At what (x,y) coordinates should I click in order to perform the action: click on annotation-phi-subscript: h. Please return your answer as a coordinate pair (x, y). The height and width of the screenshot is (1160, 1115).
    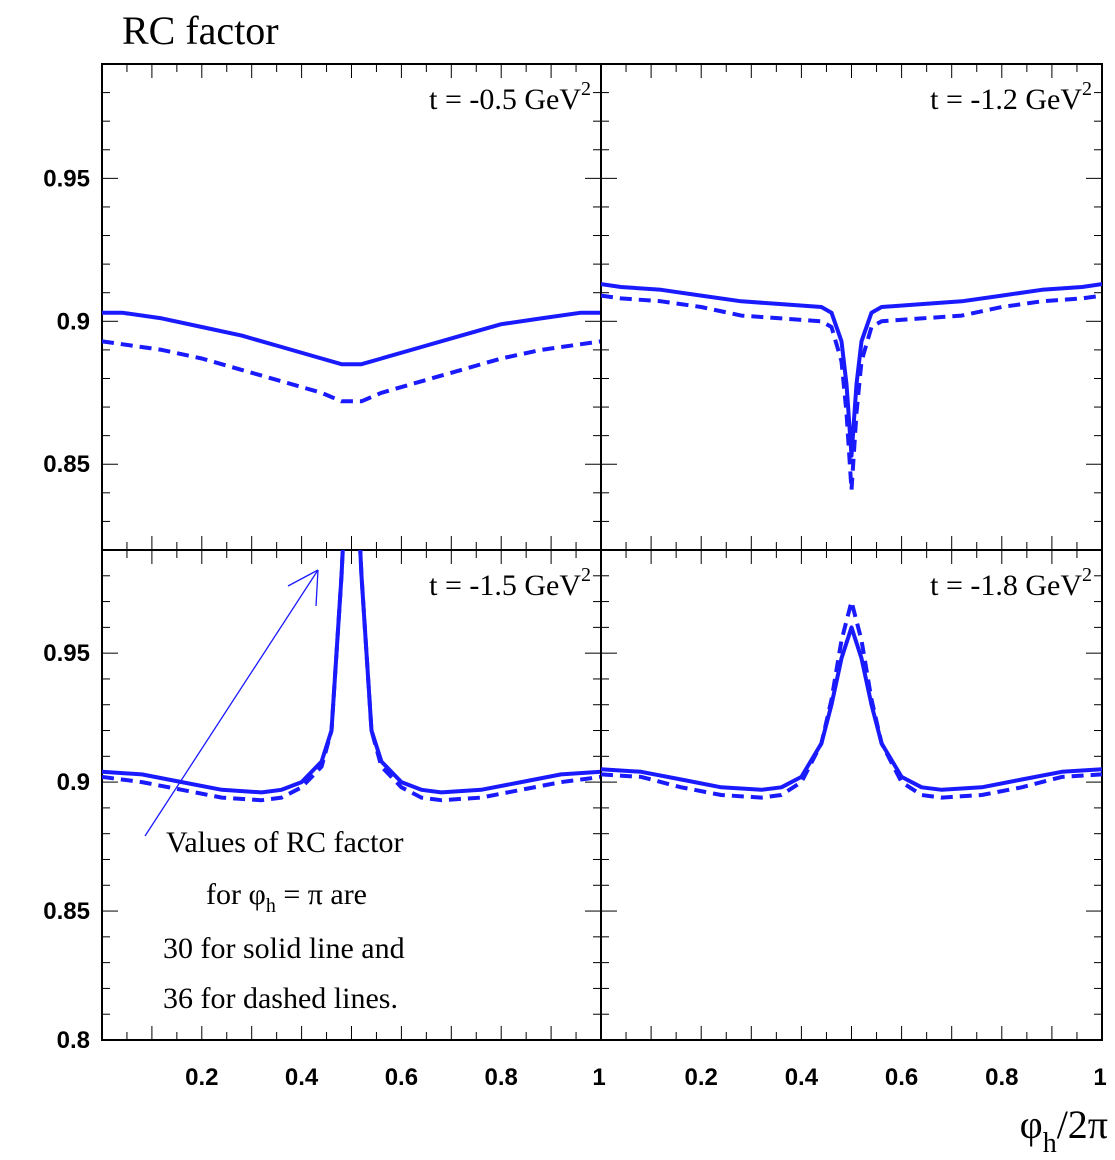
    Looking at the image, I should click on (271, 906).